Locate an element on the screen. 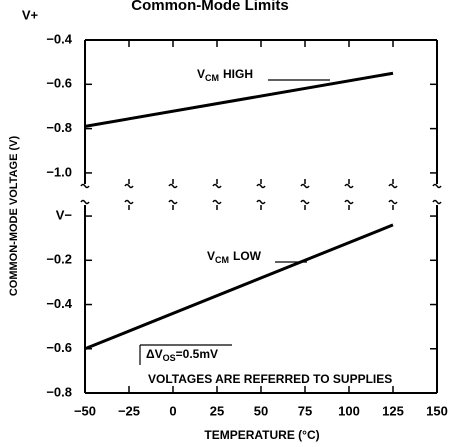 This screenshot has width=454, height=447. y-tick-label: −1.0 is located at coordinates (59, 171).